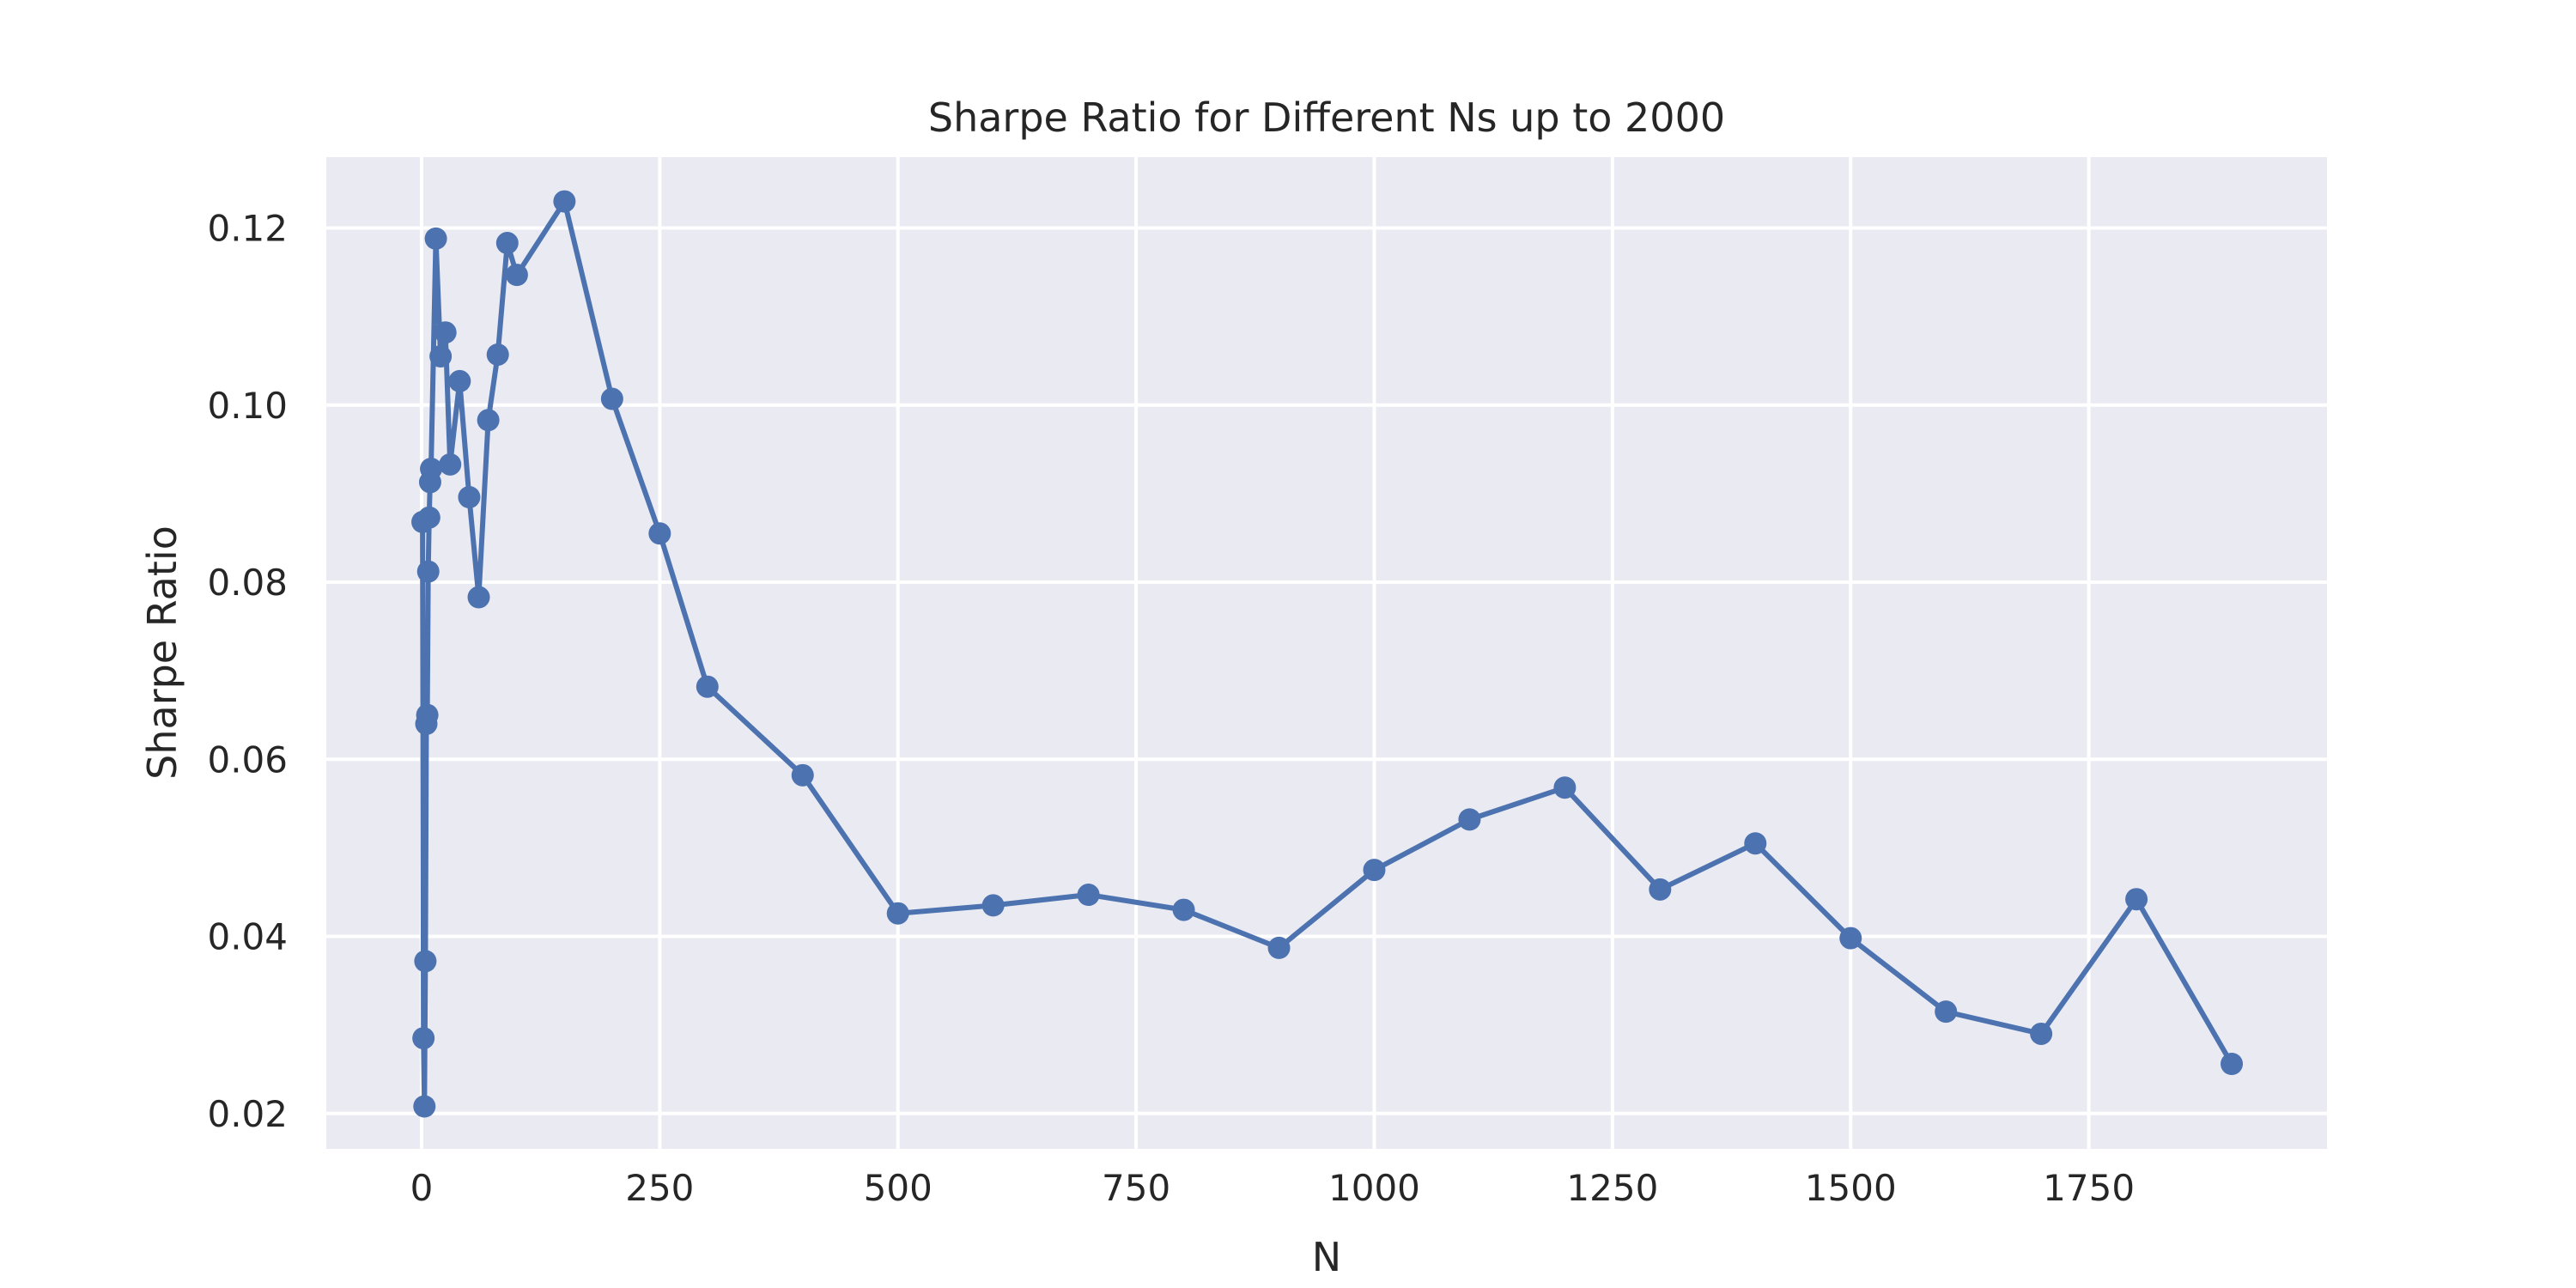 This screenshot has width=2576, height=1288. Describe the element at coordinates (248, 671) in the screenshot. I see `y-tick-labels: 0.02 0.04 0.06 0.08 0.10 0.12` at that location.